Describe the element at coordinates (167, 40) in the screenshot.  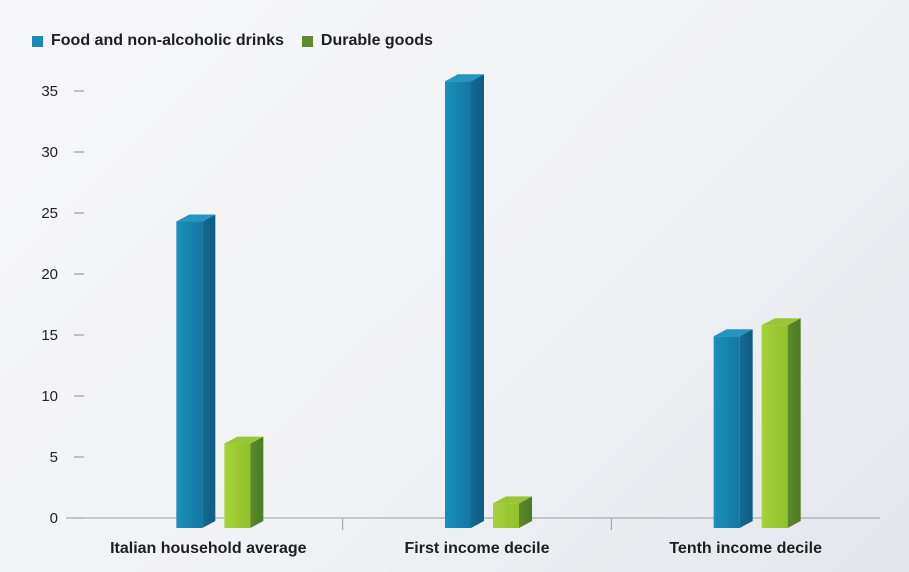
I see `legend-label-food: Food and non-alcoholic drinks` at that location.